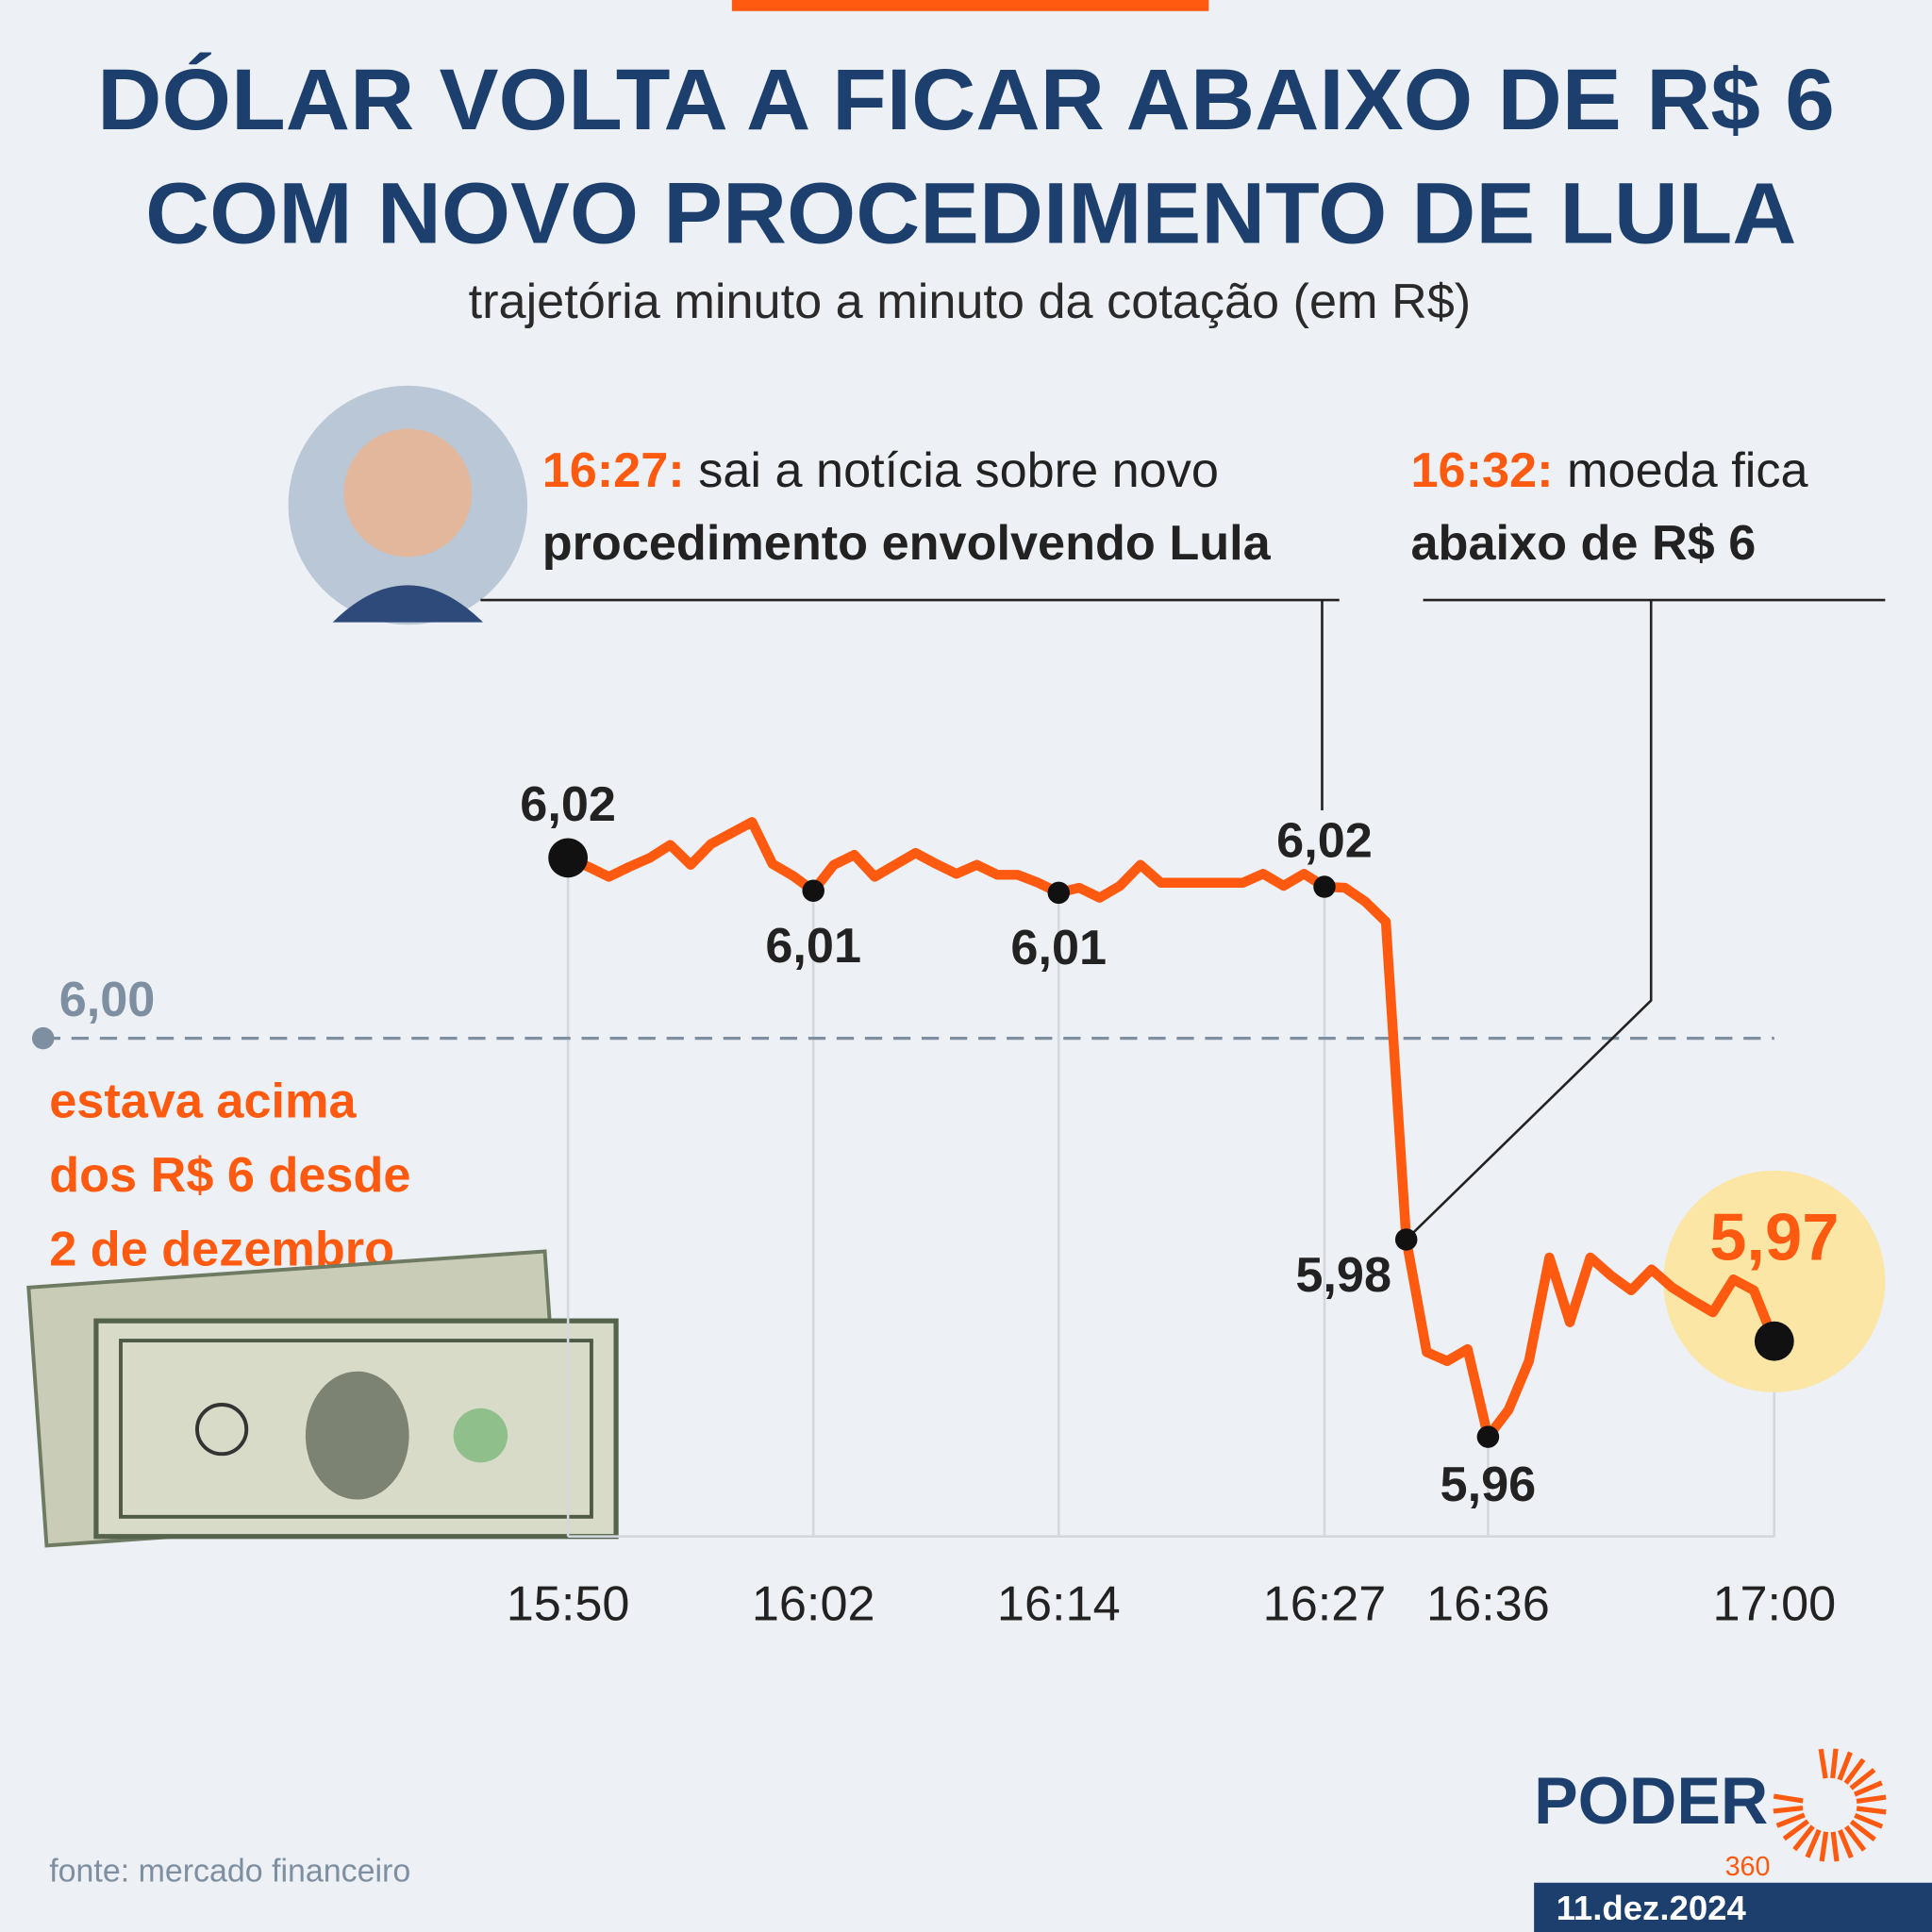 This screenshot has height=1932, width=1932. Describe the element at coordinates (229, 1871) in the screenshot. I see `source: fonte: mercado financeiro` at that location.